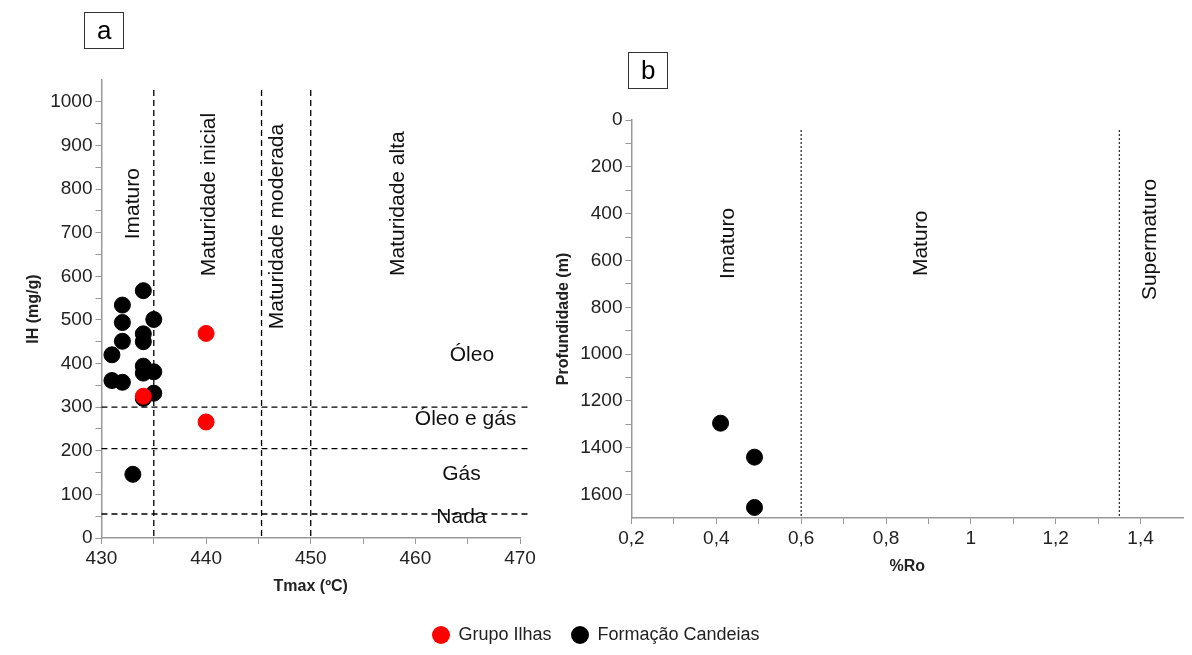 Image resolution: width=1192 pixels, height=655 pixels. Describe the element at coordinates (1055, 537) in the screenshot. I see `x-tick-label: 1,2` at that location.